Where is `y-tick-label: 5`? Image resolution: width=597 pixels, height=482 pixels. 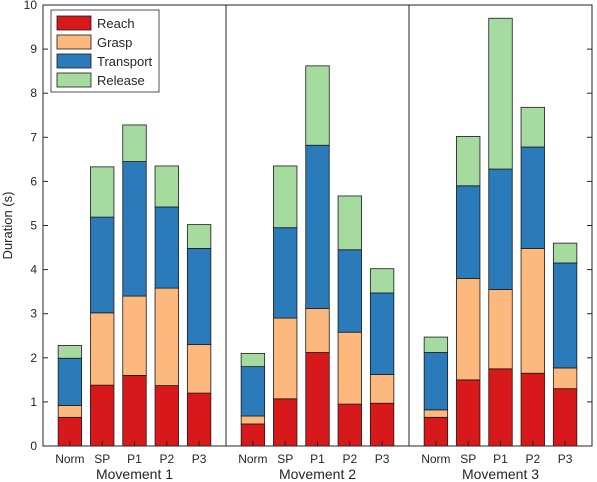
y-tick-label: 5 is located at coordinates (33, 226).